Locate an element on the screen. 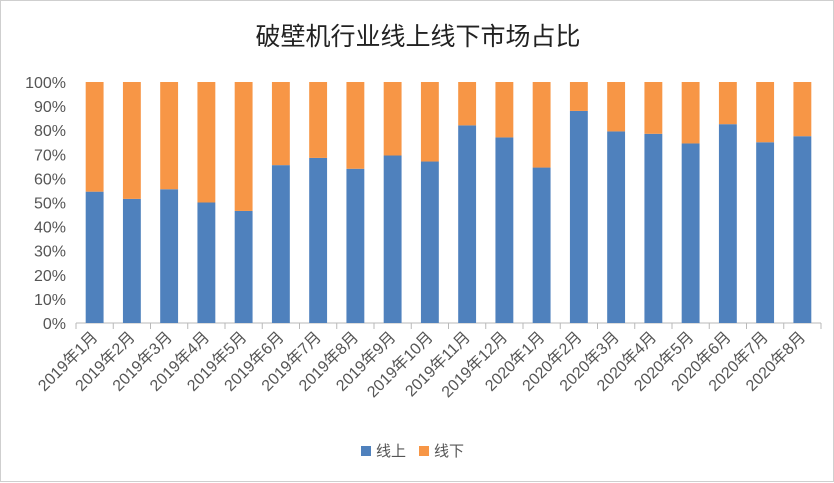  legend-swatch-offline is located at coordinates (424, 451).